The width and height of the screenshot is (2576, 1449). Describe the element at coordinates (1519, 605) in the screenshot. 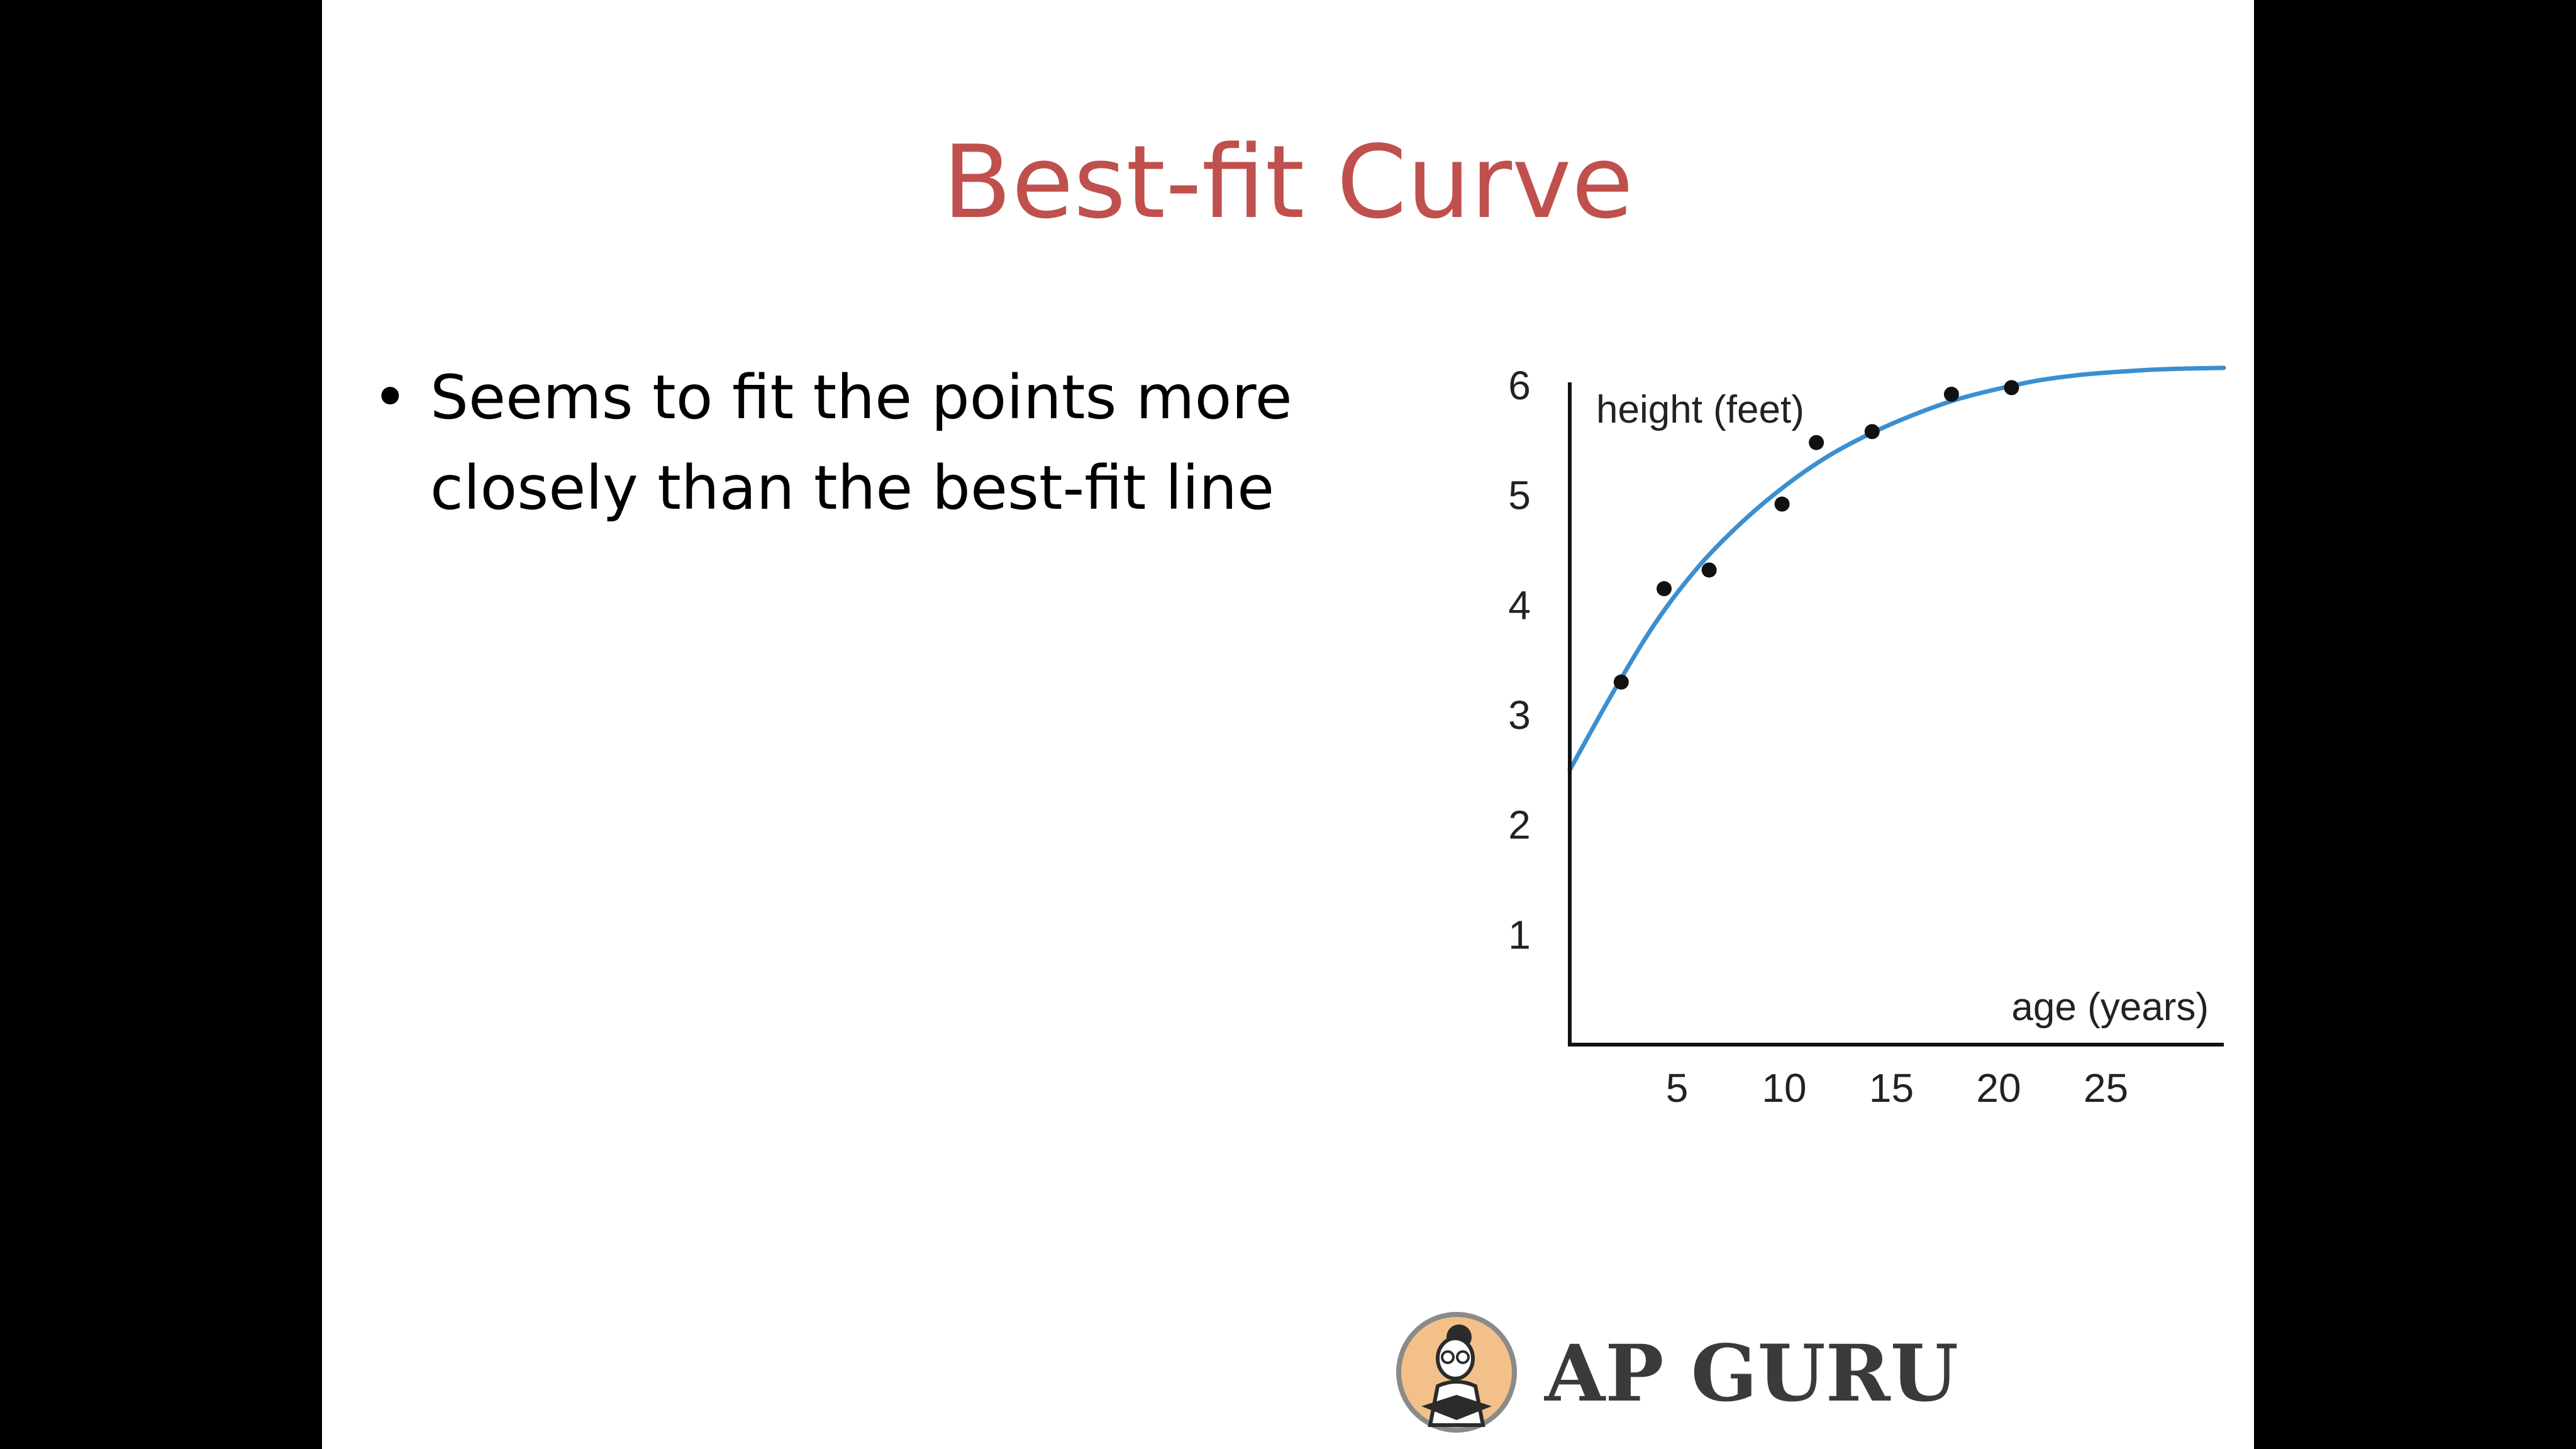

I see `y-tick-label: 4` at that location.